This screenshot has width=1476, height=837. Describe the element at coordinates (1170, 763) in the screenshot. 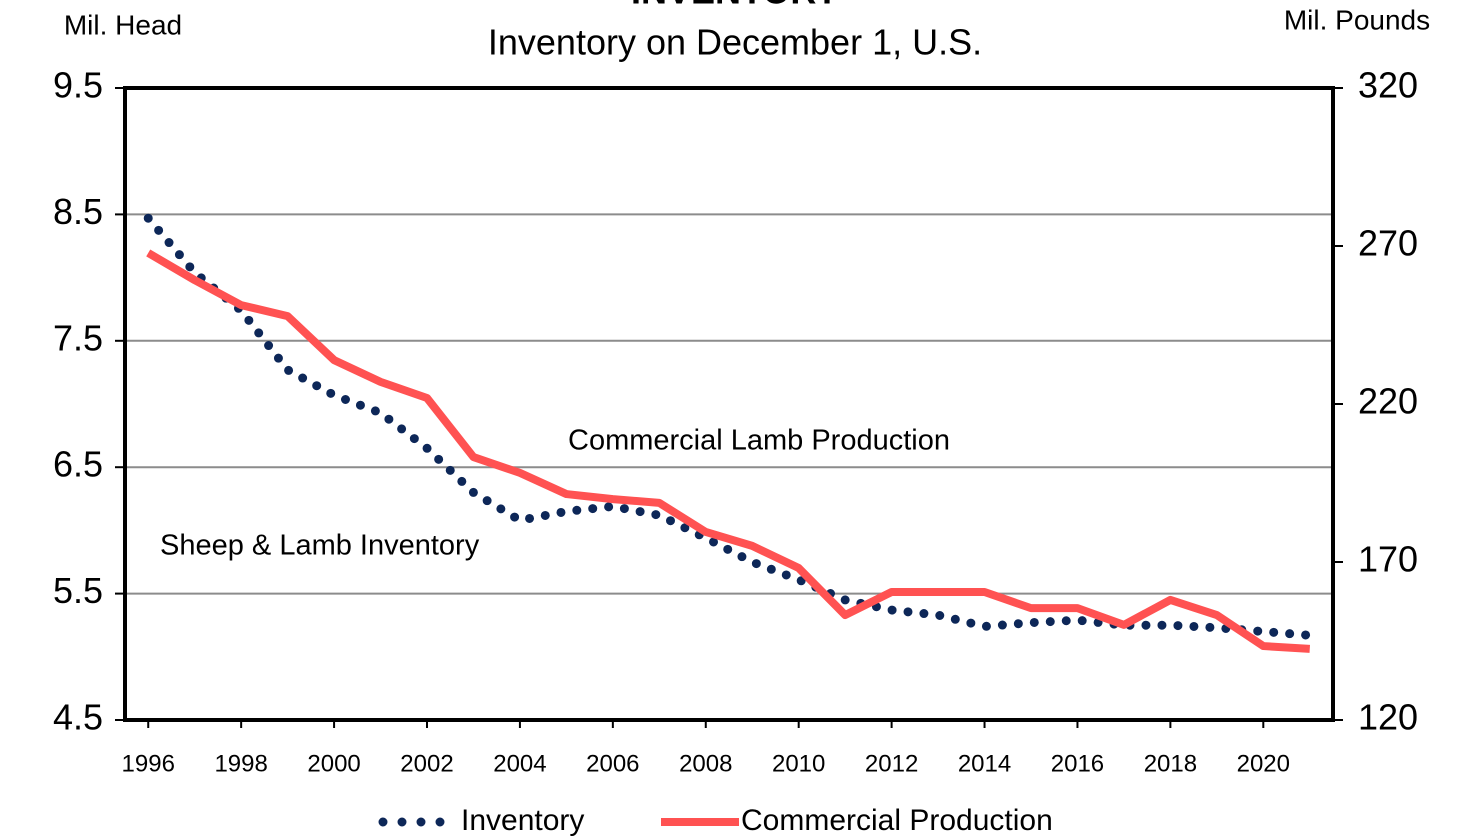

I see `x-tick-label: 2018` at that location.